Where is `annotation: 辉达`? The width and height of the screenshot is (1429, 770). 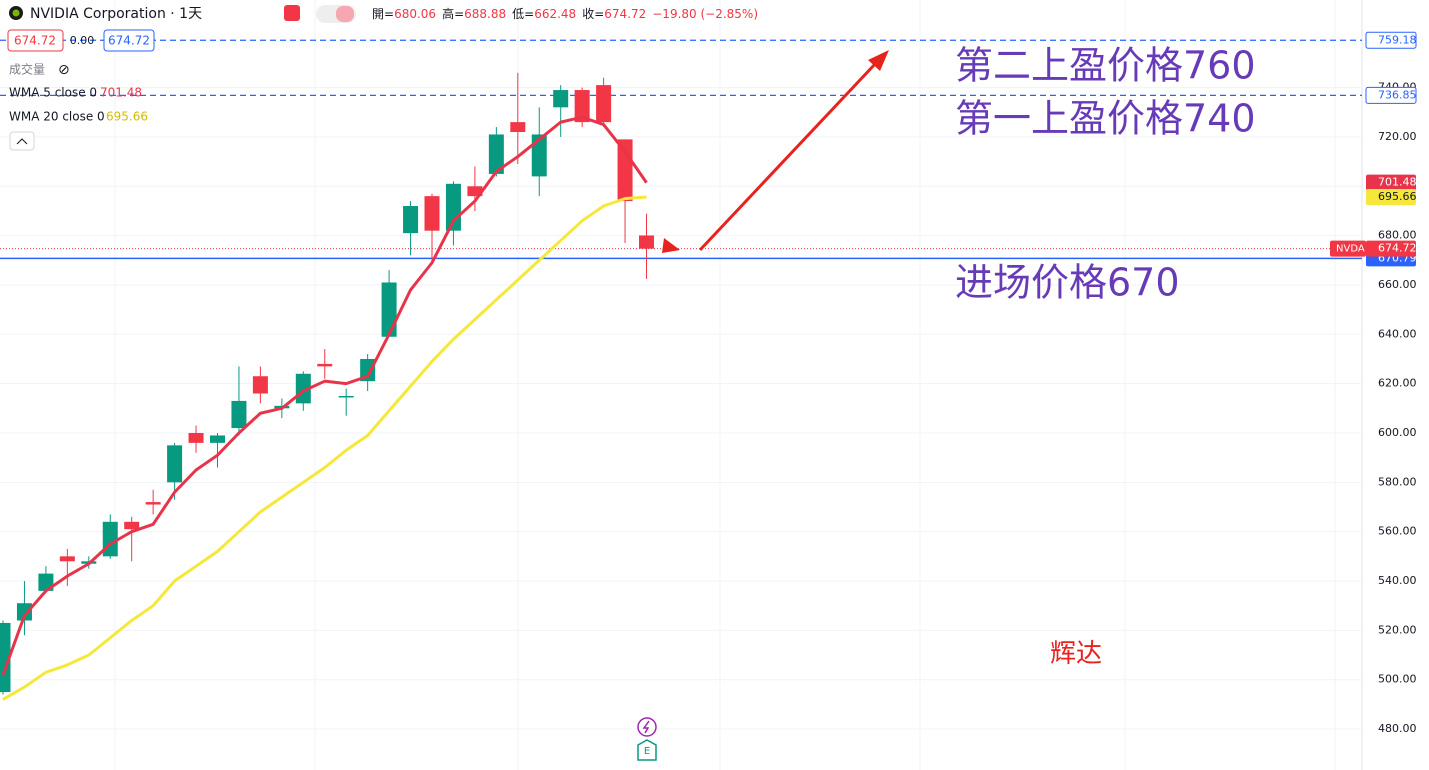
annotation: 辉达 is located at coordinates (1076, 654).